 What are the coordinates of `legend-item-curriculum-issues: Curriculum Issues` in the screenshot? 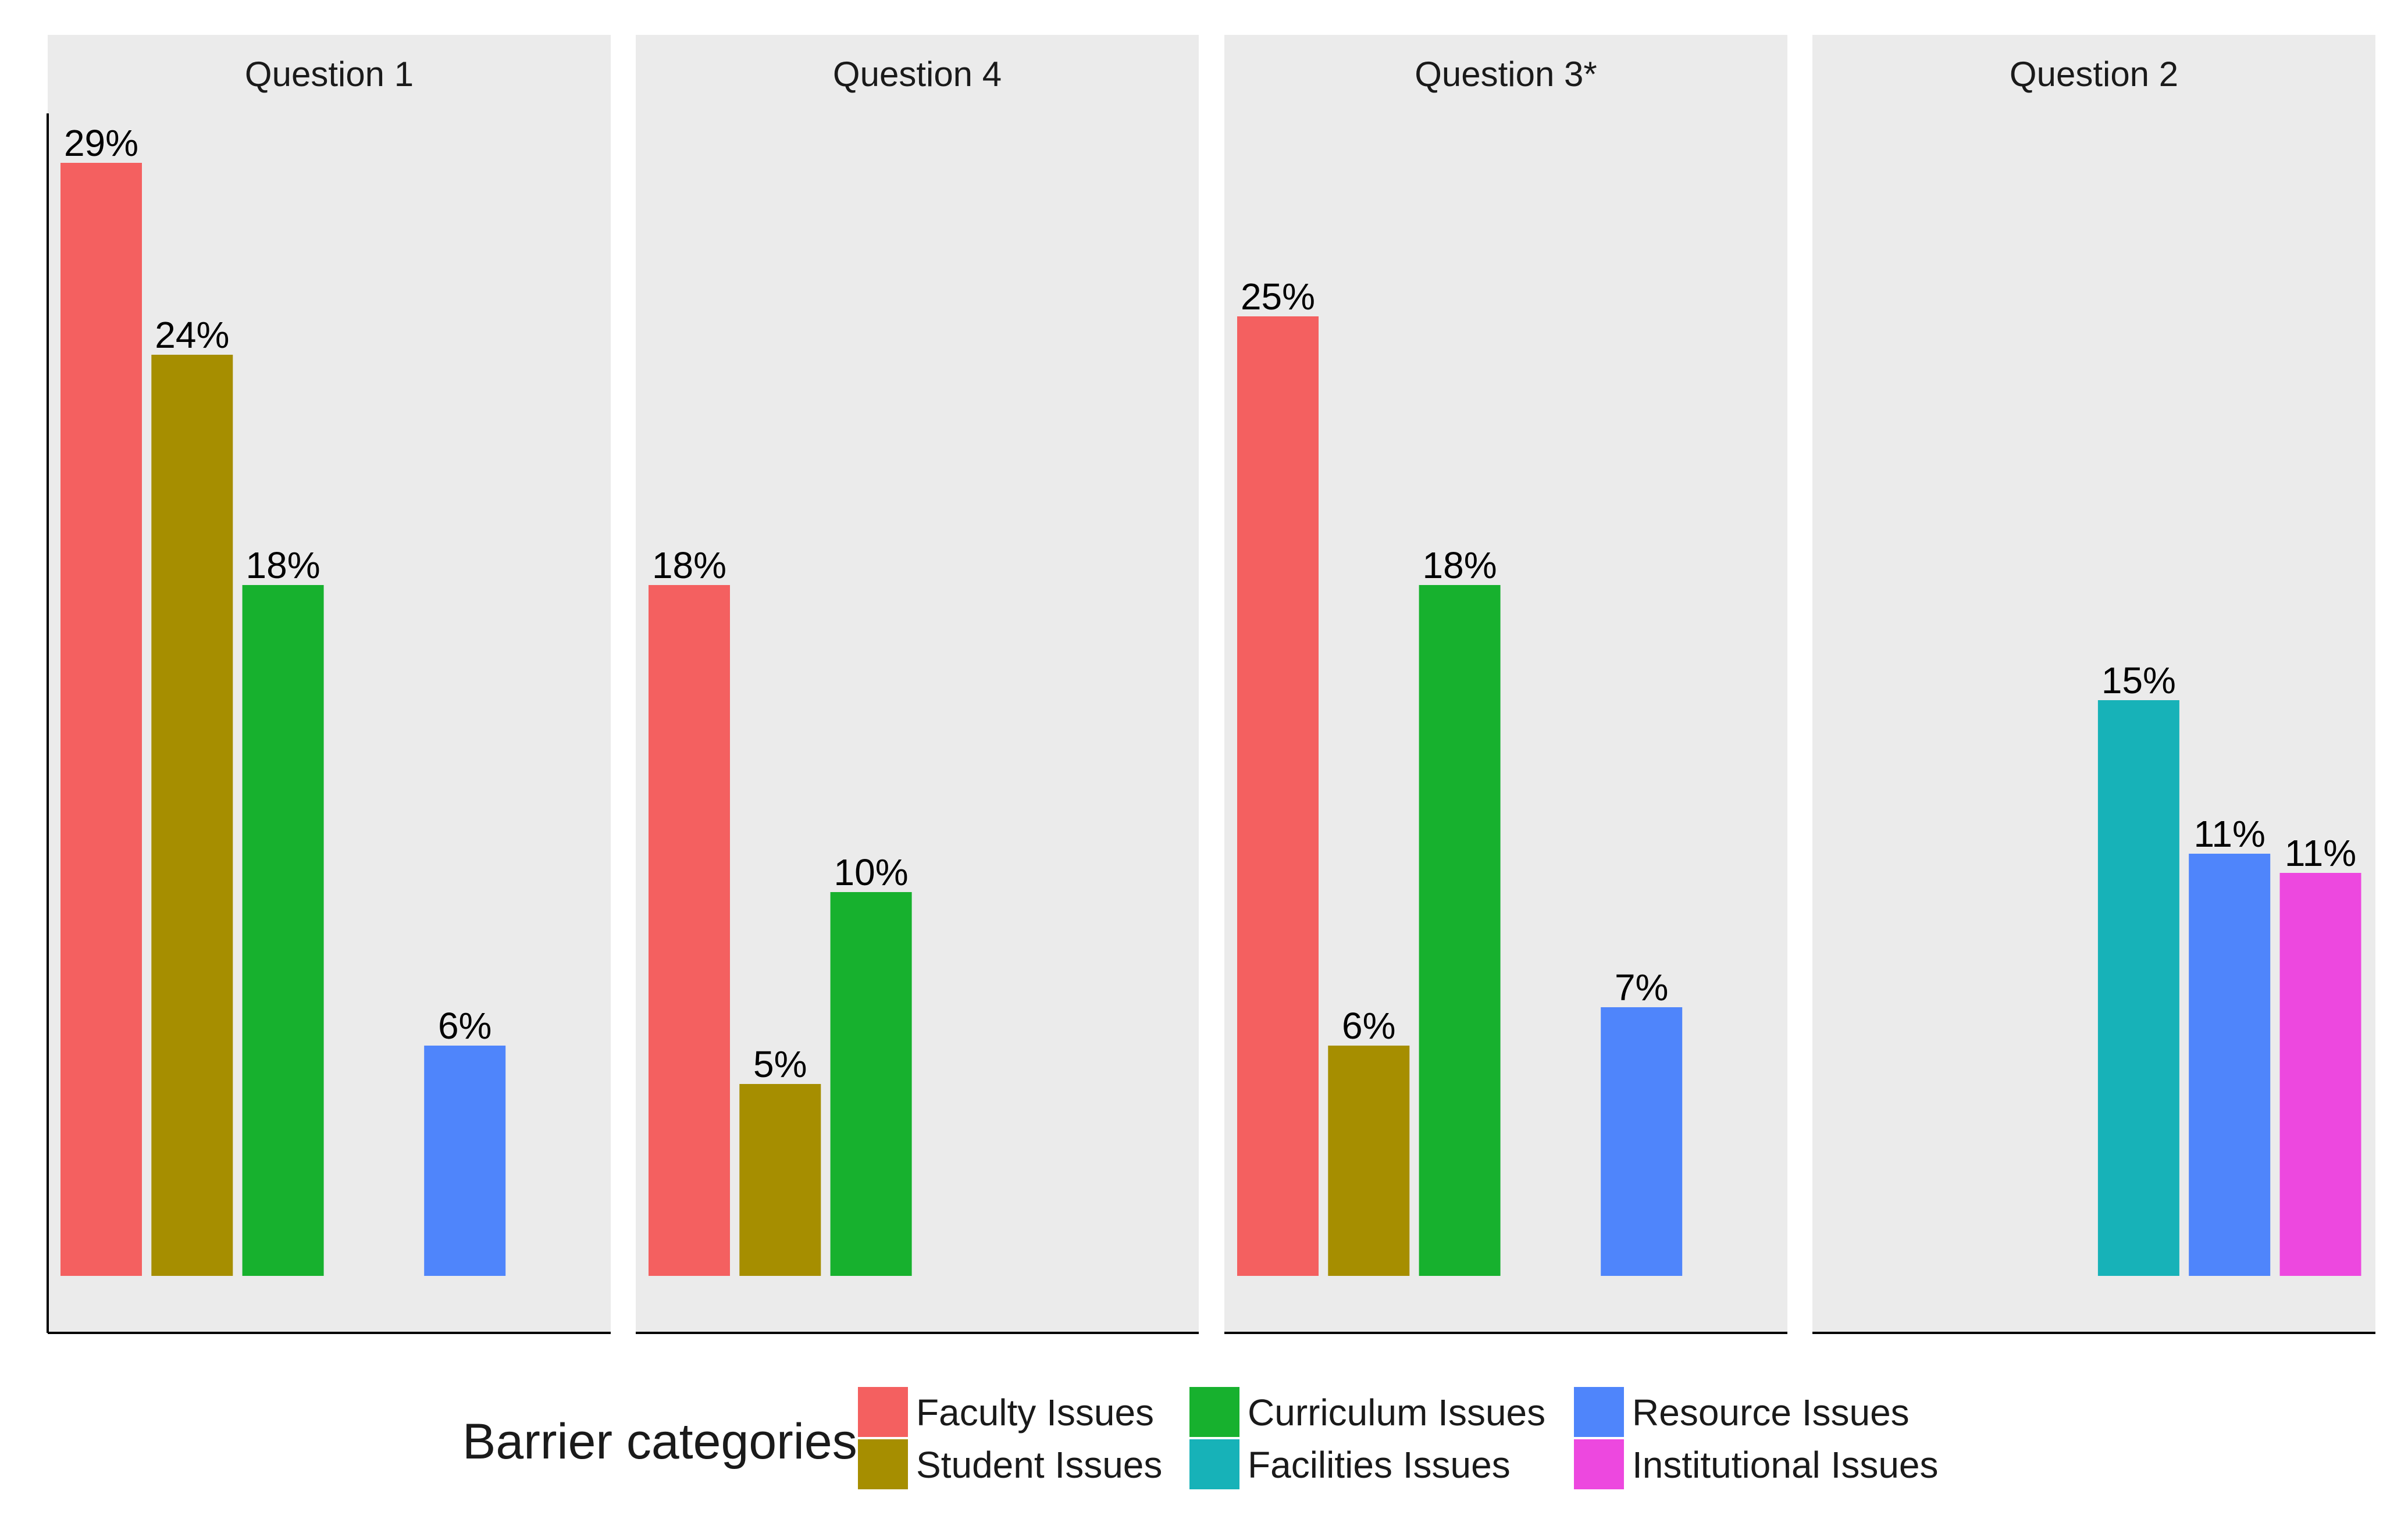 It's located at (1367, 1412).